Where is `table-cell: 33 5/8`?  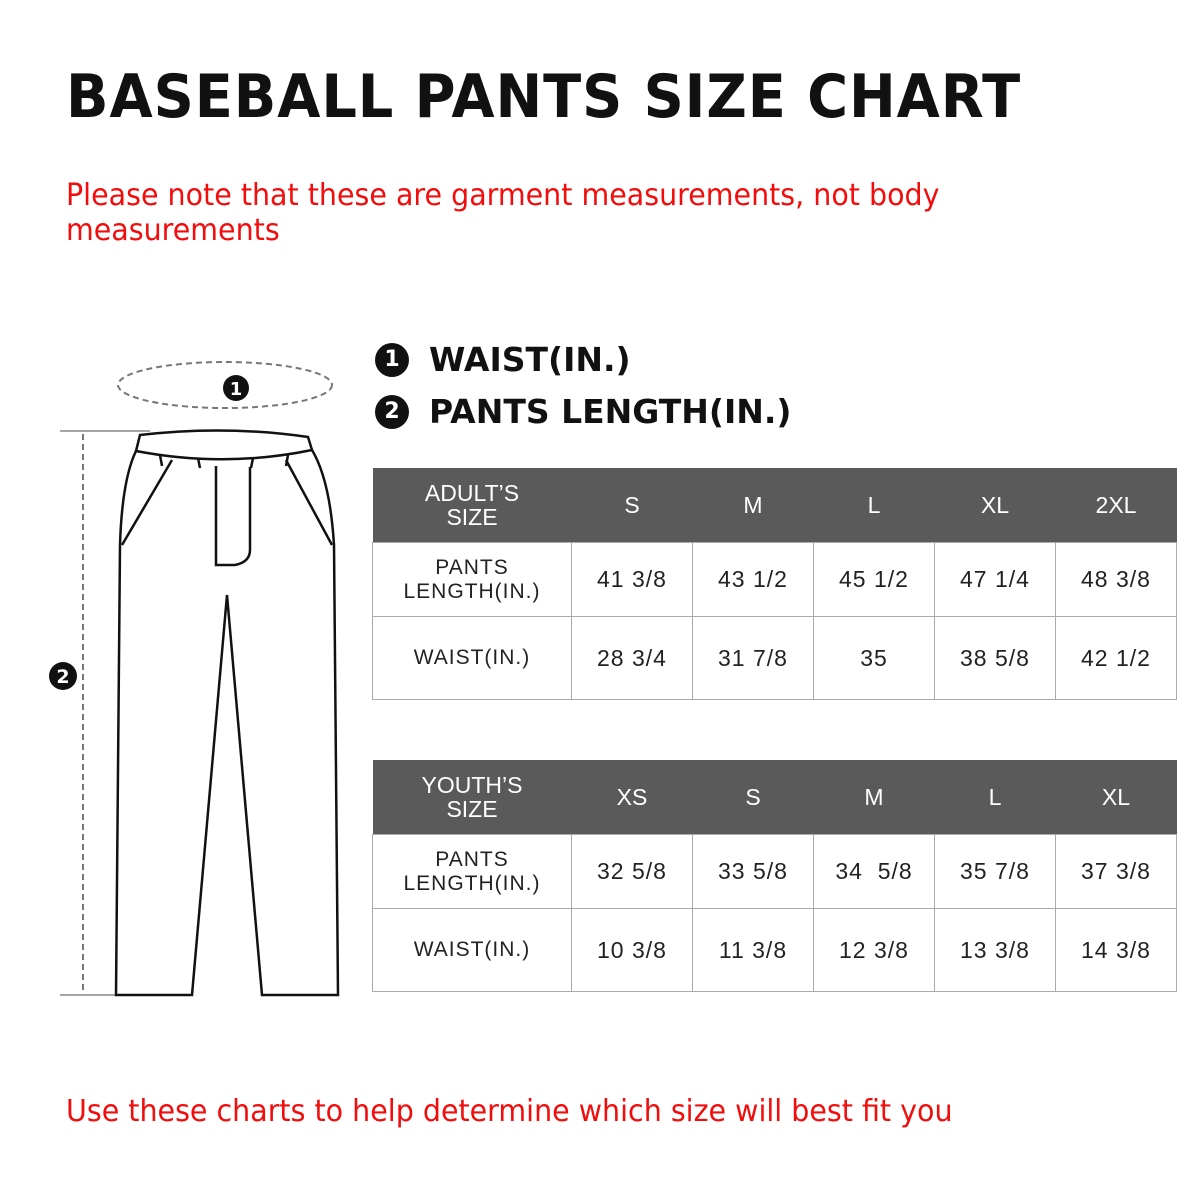 table-cell: 33 5/8 is located at coordinates (753, 871).